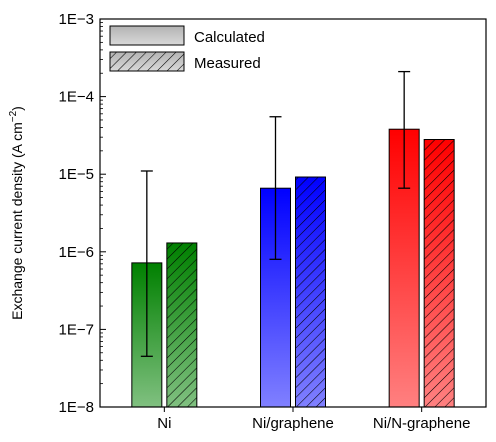 The image size is (496, 442). What do you see at coordinates (422, 423) in the screenshot?
I see `x-tick-label: Ni/N-graphene` at bounding box center [422, 423].